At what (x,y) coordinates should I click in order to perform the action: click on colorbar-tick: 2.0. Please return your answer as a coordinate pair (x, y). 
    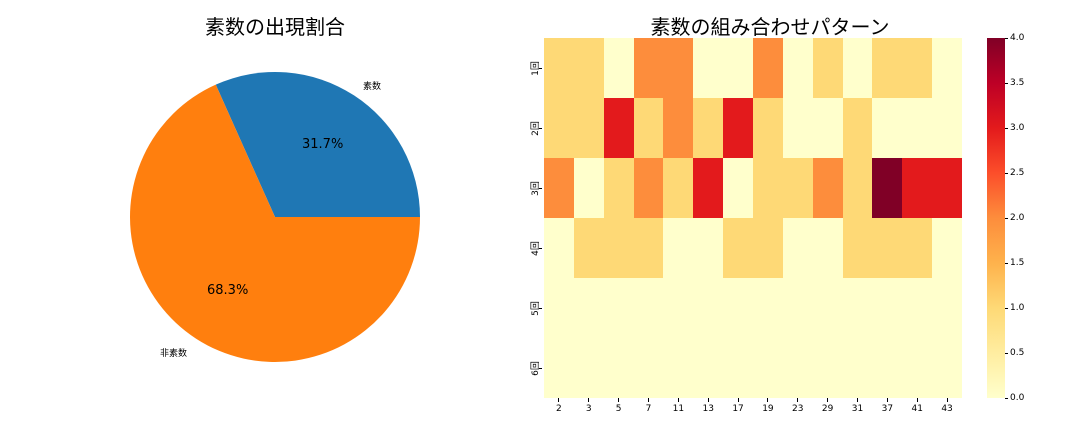
    Looking at the image, I should click on (1014, 218).